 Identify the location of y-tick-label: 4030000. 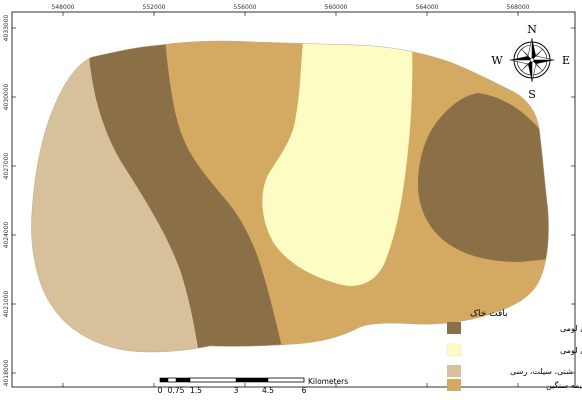
(6, 96).